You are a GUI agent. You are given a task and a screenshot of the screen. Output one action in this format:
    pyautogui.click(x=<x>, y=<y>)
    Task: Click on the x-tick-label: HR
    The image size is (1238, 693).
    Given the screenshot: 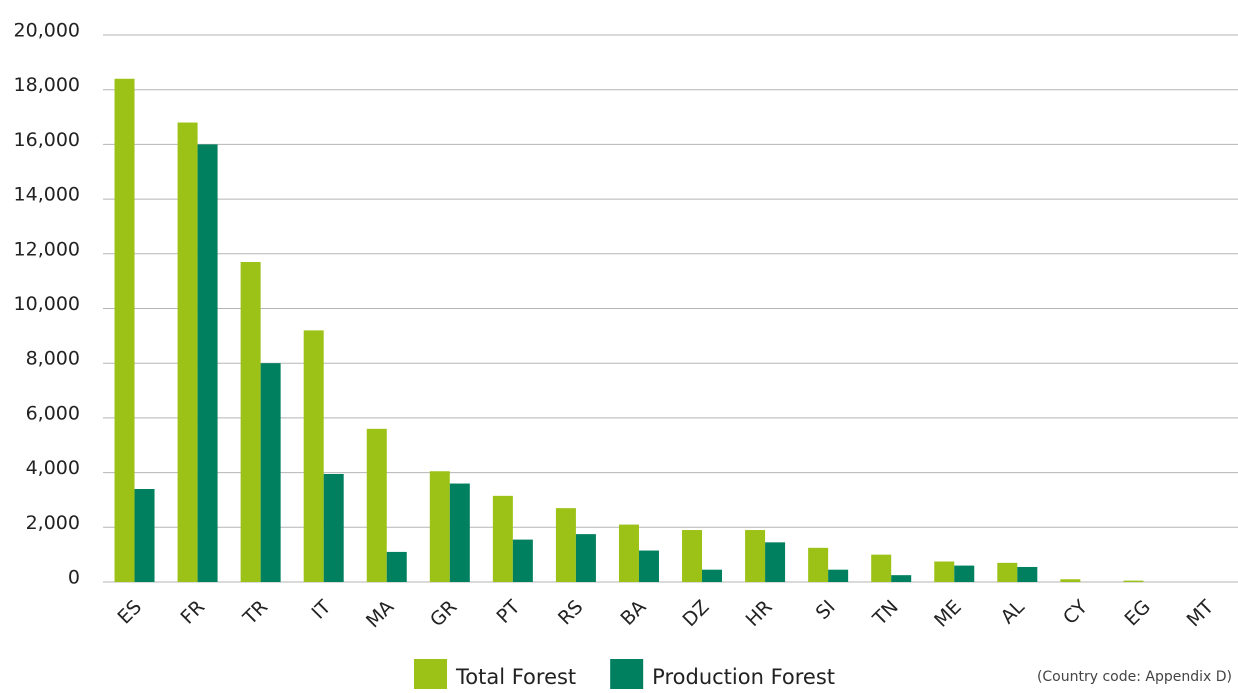 What is the action you would take?
    pyautogui.click(x=759, y=613)
    